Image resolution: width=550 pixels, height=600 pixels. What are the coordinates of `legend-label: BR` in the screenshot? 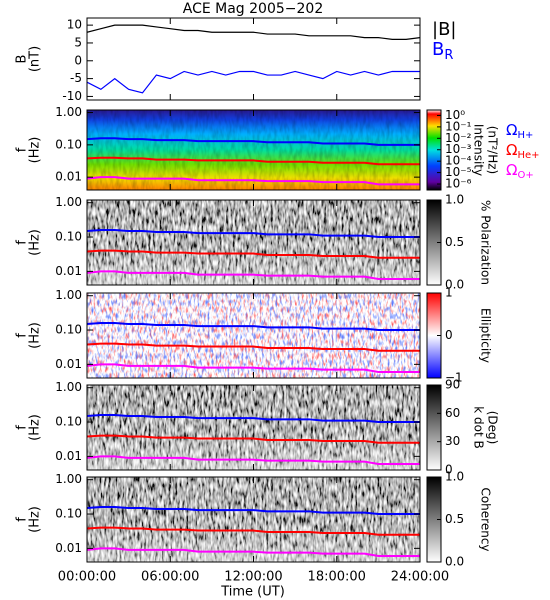 It's located at (442, 51).